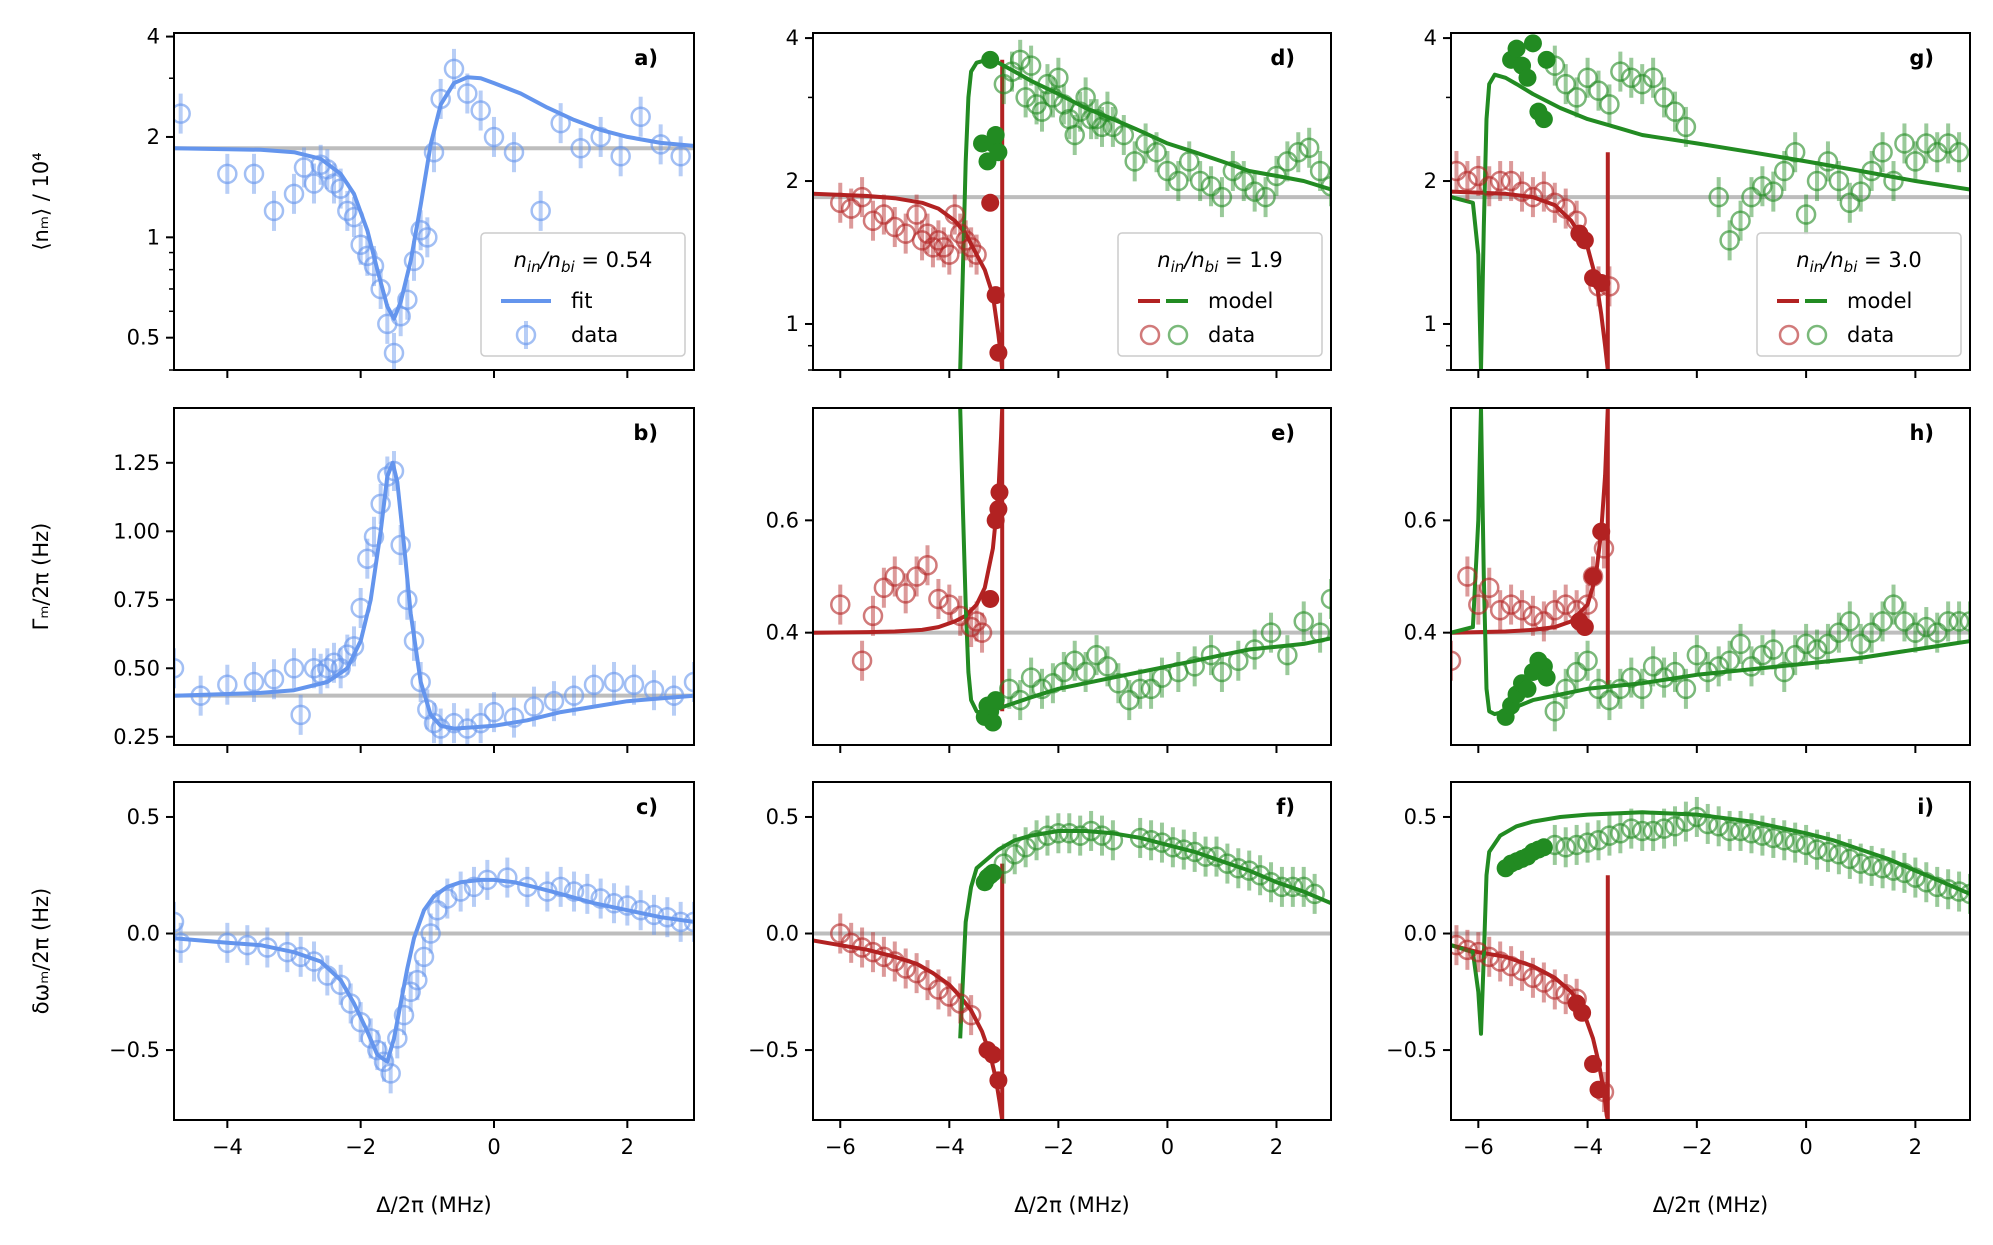  Describe the element at coordinates (41, 951) in the screenshot. I see `y-axis-title: δωₘ/2π (Hz)` at that location.